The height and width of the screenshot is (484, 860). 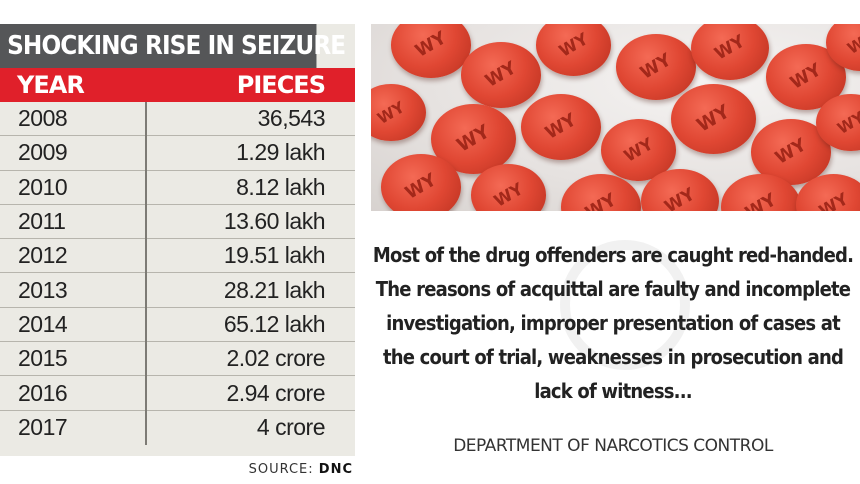 I want to click on table-row: 2011 13.60 lakh, so click(x=177, y=222).